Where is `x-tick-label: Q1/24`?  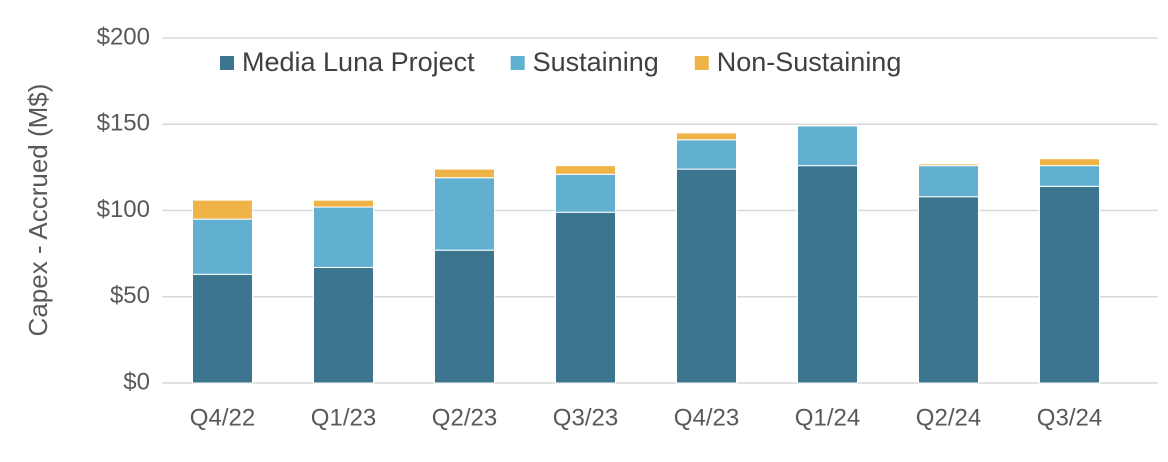 x-tick-label: Q1/24 is located at coordinates (827, 417).